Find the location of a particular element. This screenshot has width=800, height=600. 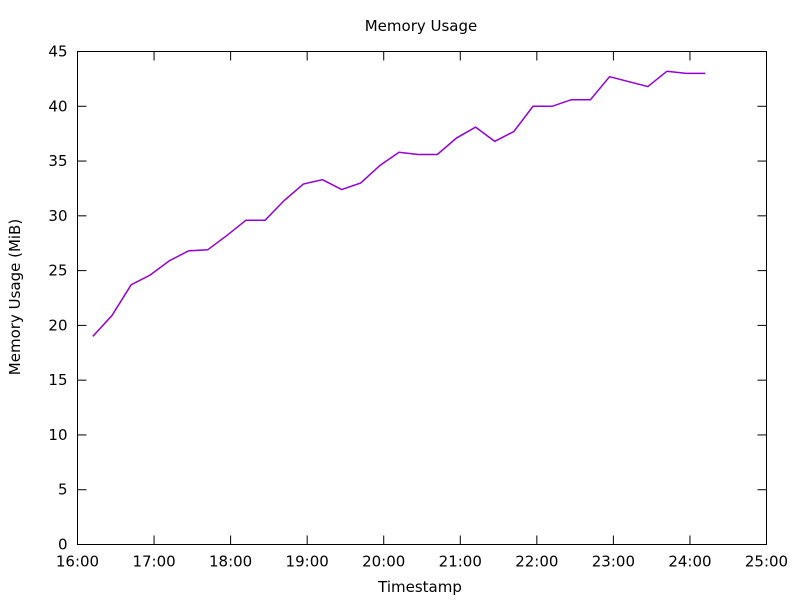

y-tick-label: 0 is located at coordinates (63, 545).